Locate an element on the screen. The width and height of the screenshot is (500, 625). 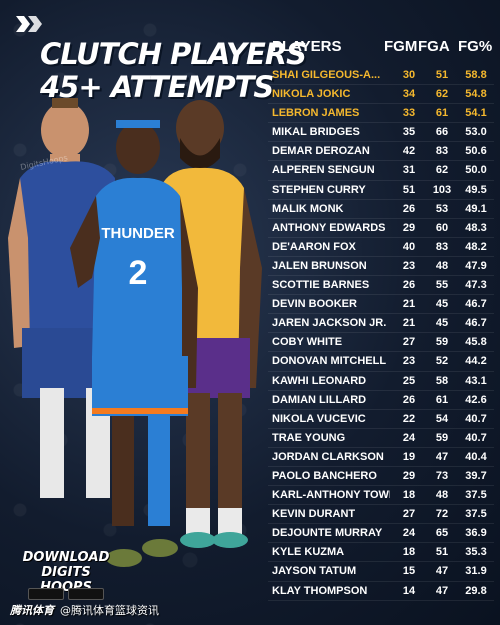
footer-watermark: 腾讯体育 @腾讯体育篮球资讯 is located at coordinates (84, 610).